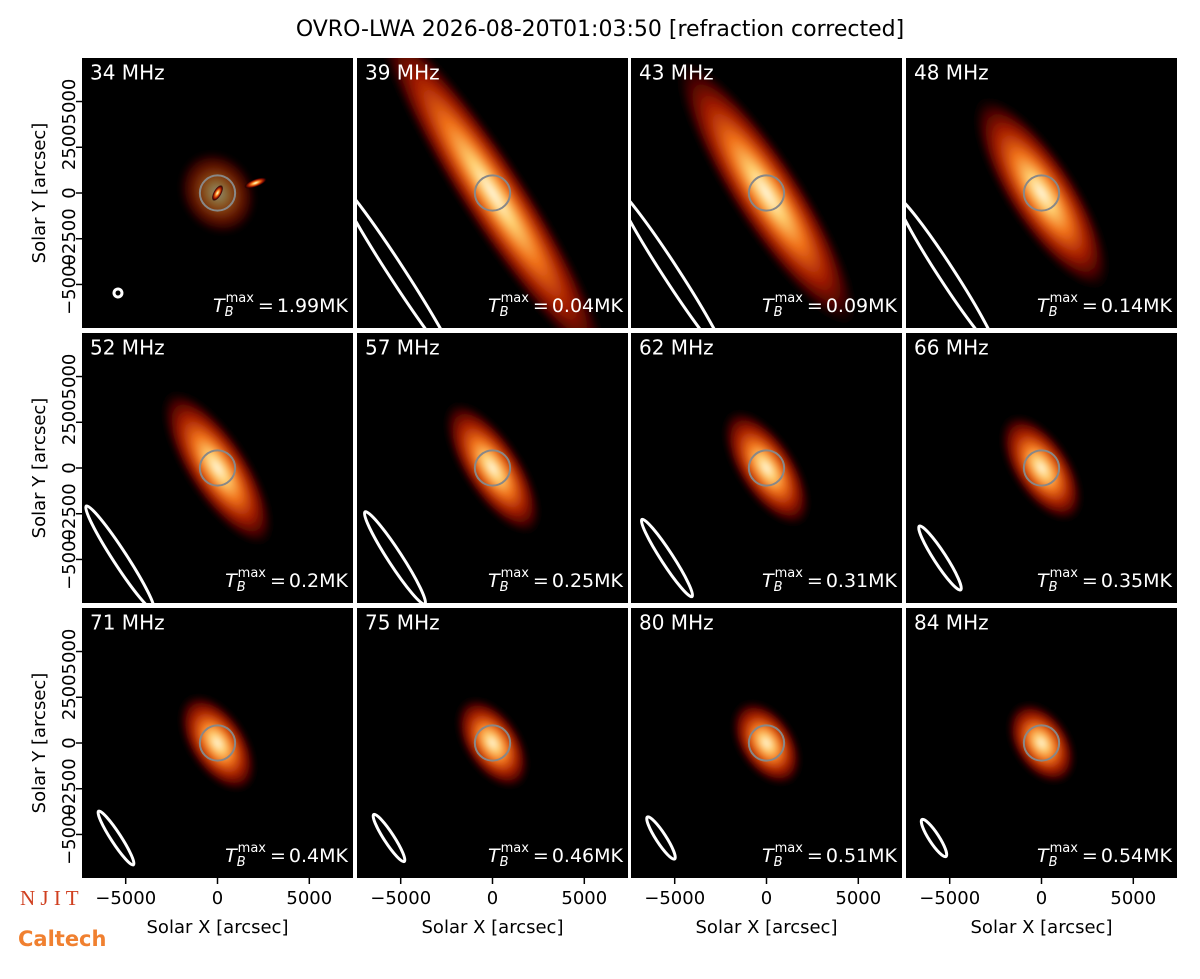 This screenshot has height=979, width=1200. I want to click on tmax-label: TBmax = 0.2MK, so click(286, 580).